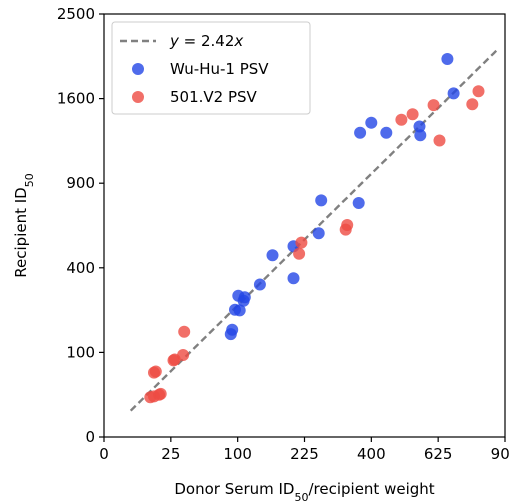 Image resolution: width=509 pixels, height=503 pixels. I want to click on legend-series-0-marker, so click(138, 69).